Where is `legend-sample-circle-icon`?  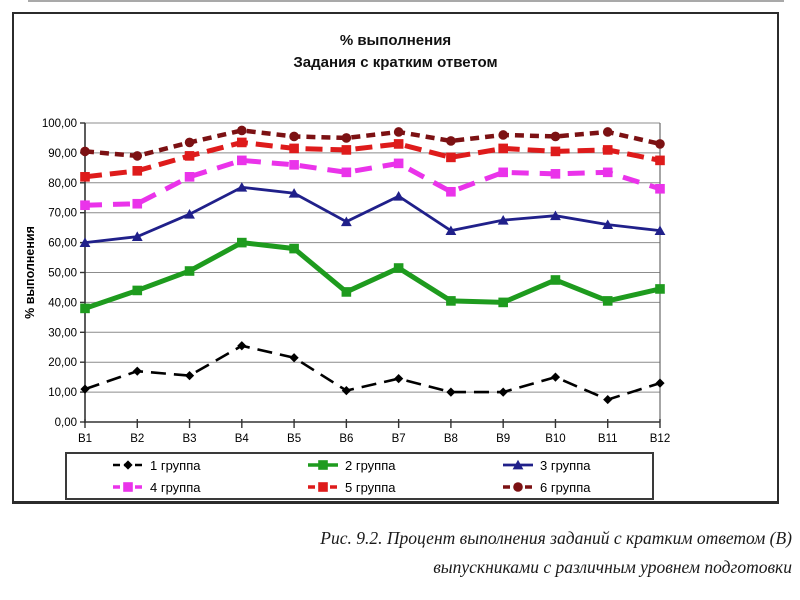 legend-sample-circle-icon is located at coordinates (518, 487).